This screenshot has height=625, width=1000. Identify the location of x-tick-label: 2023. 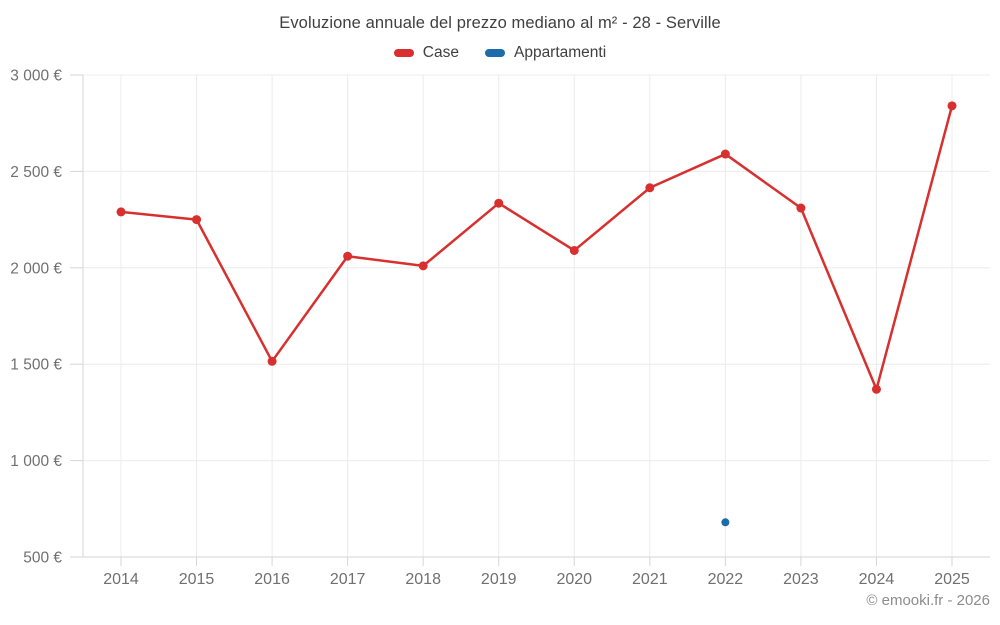
(801, 579).